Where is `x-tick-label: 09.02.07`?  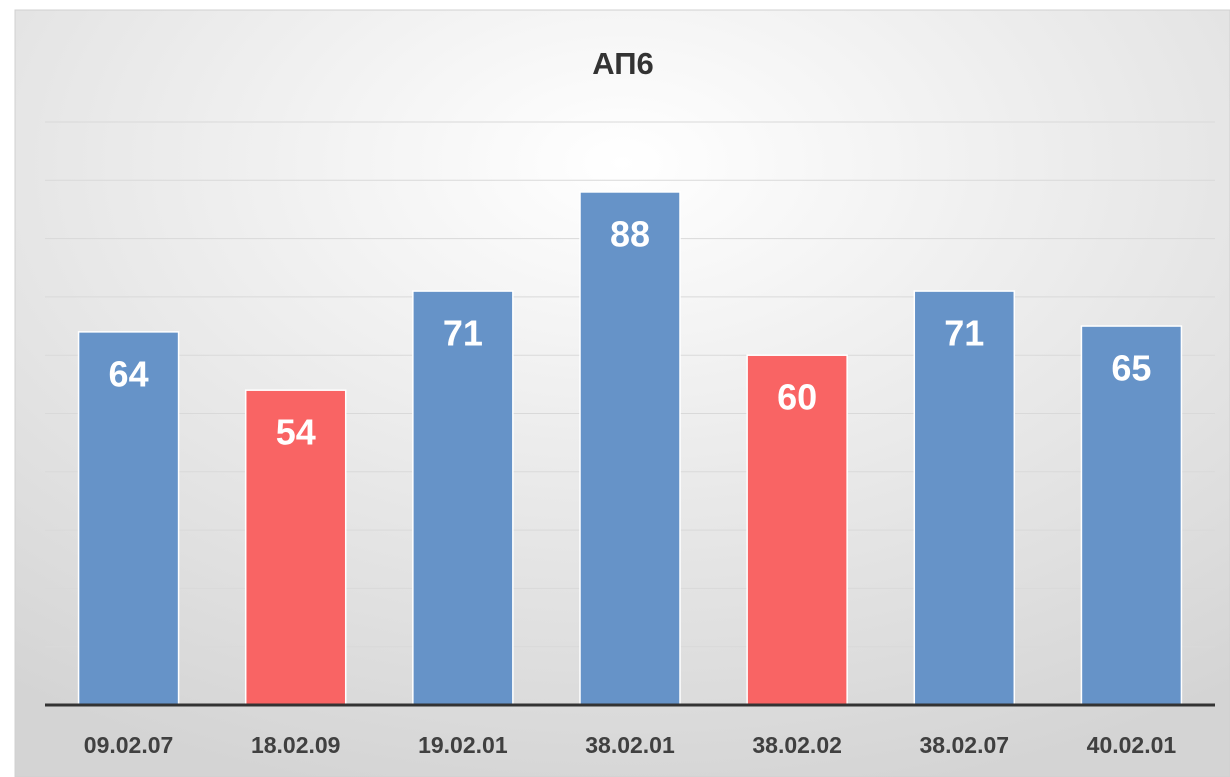 x-tick-label: 09.02.07 is located at coordinates (129, 745).